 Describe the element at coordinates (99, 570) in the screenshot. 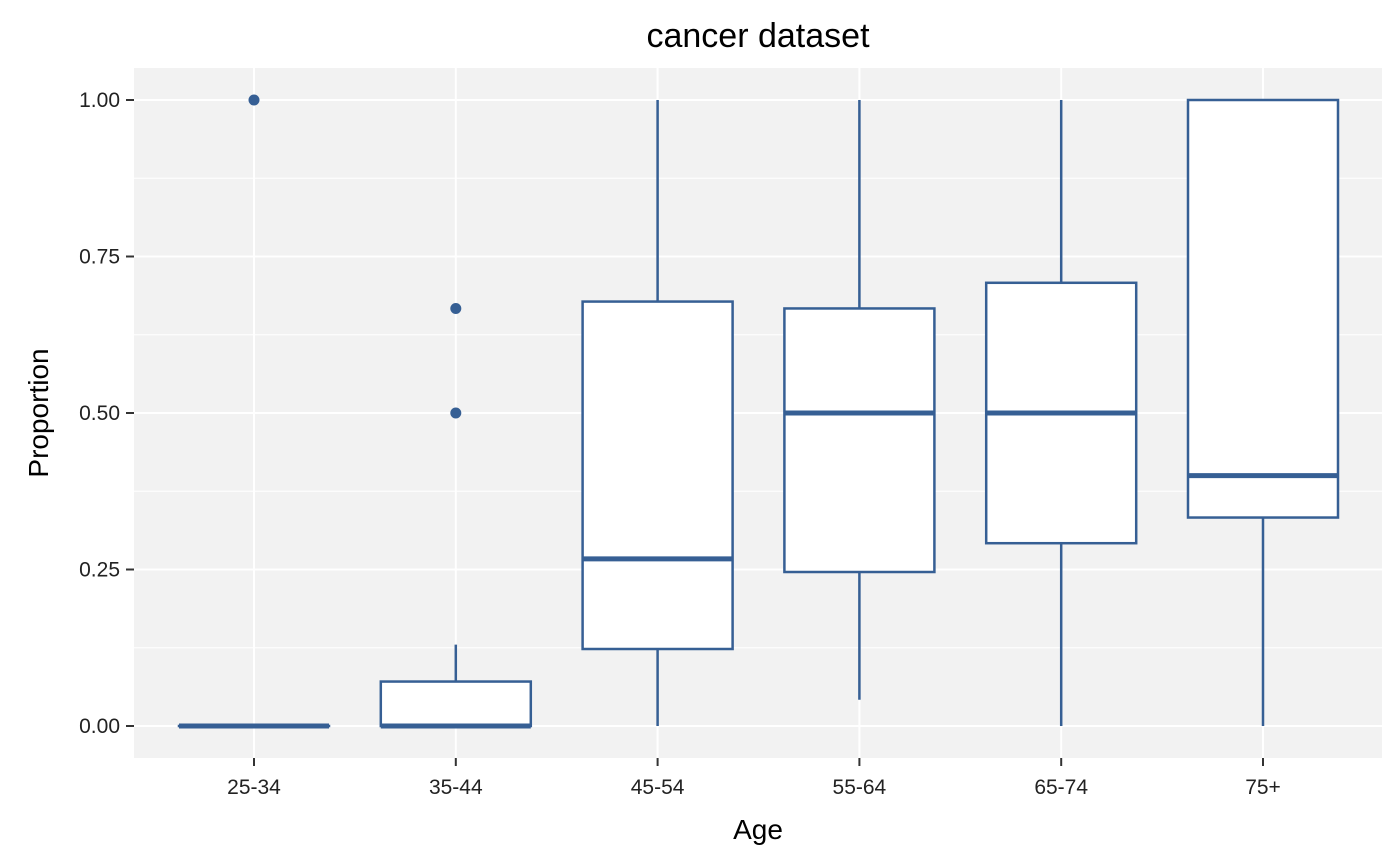

I see `y-tick-label: 0.25` at that location.